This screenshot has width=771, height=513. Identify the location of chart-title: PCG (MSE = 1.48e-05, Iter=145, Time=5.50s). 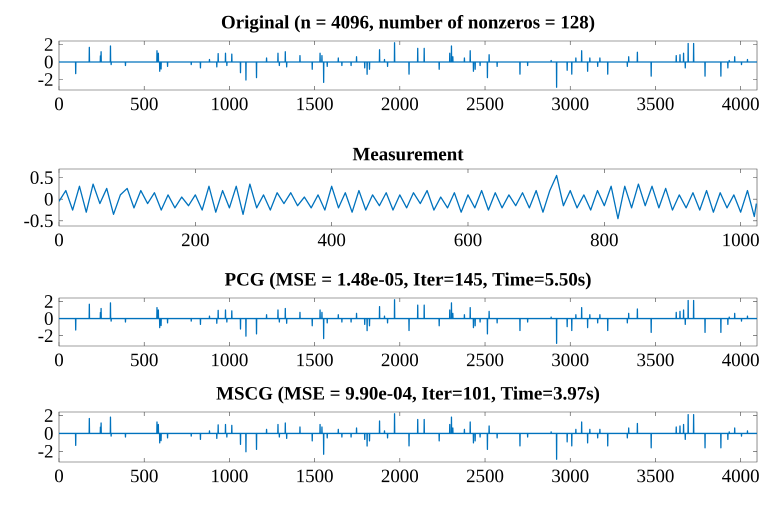
(407, 281).